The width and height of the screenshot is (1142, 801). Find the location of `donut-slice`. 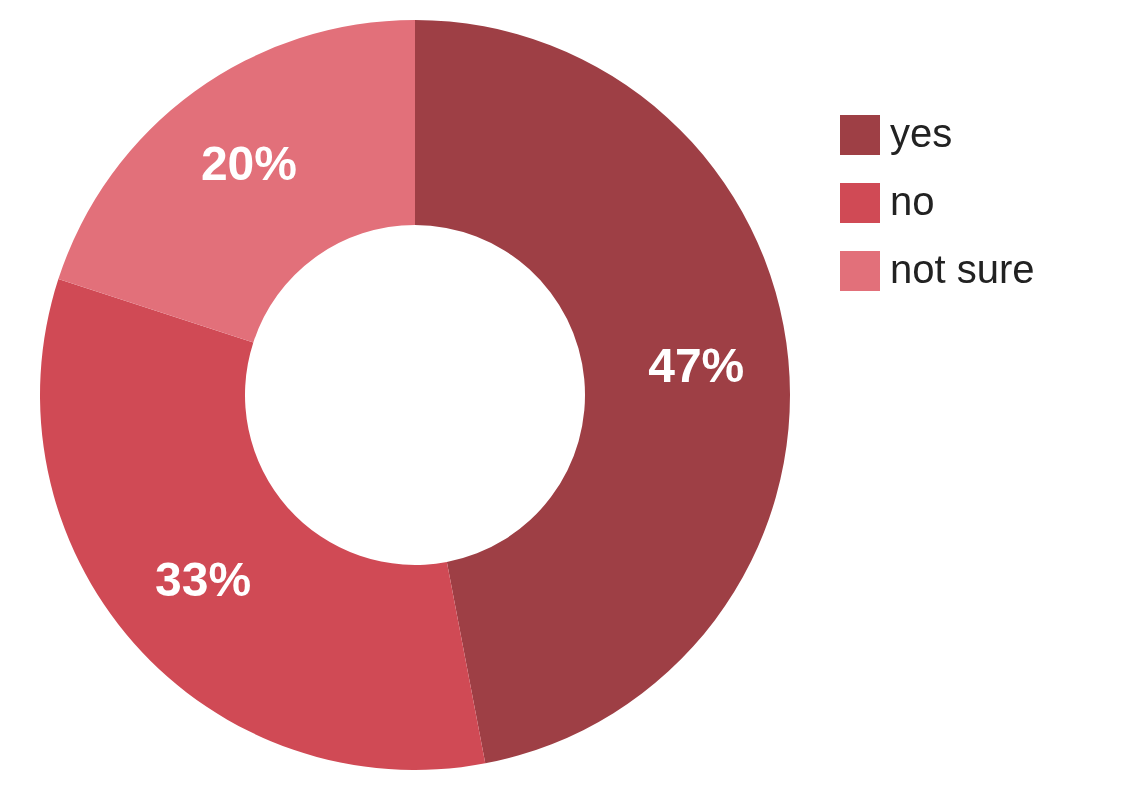

donut-slice is located at coordinates (236, 181).